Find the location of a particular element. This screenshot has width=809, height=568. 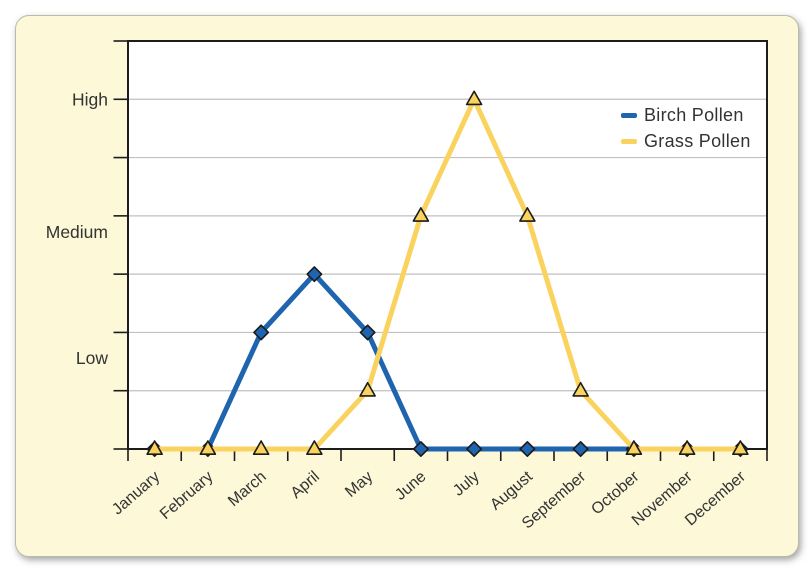

legend-item-birch-pollen: Birch Pollen is located at coordinates (686, 115).